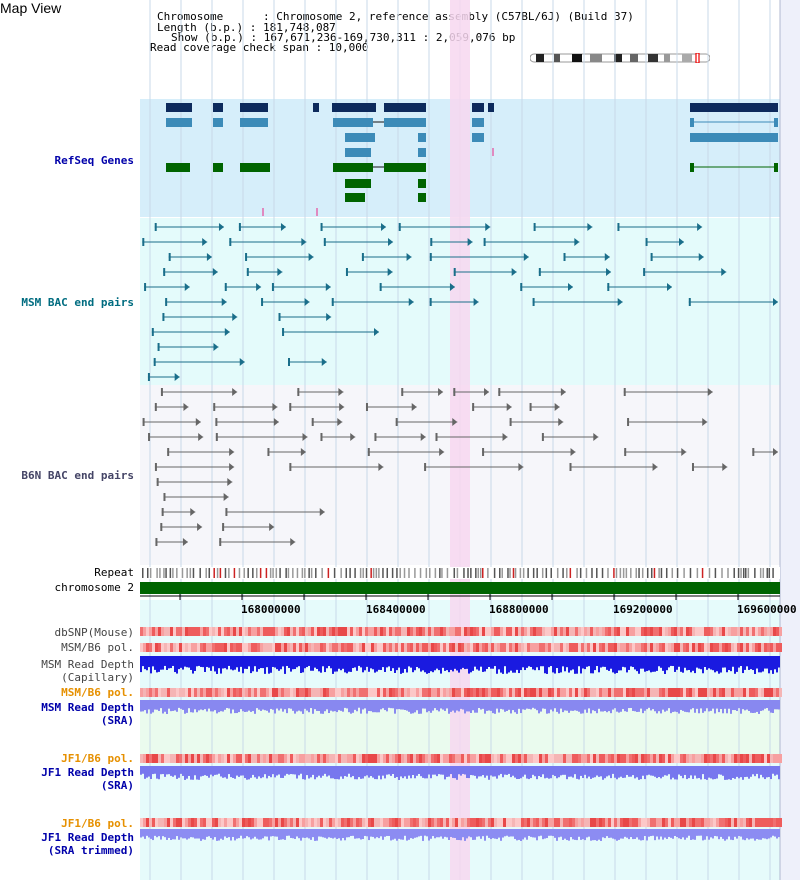  What do you see at coordinates (271, 609) in the screenshot?
I see `axis-tick-label: 168000000` at bounding box center [271, 609].